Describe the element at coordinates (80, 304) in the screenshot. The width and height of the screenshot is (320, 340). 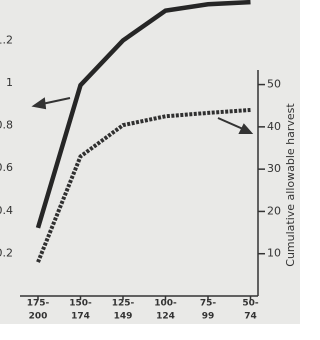
I see `x-tick-label: 150-` at that location.